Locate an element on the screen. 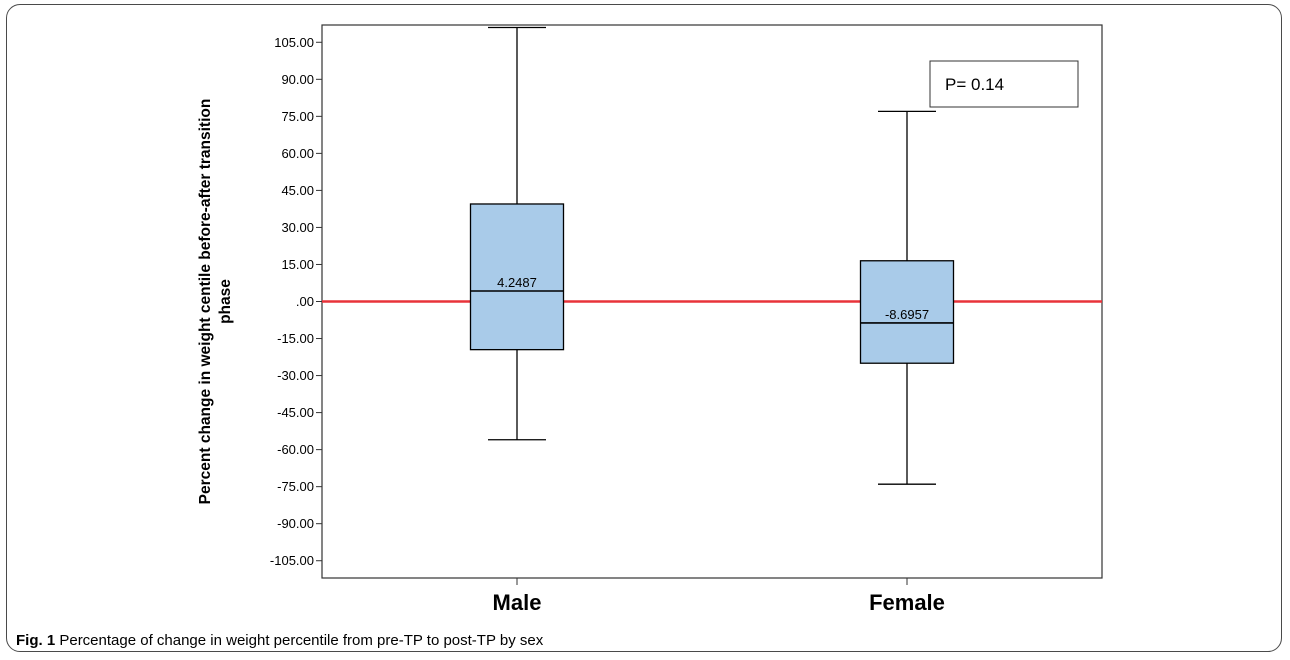  x-category-label: Female is located at coordinates (907, 602).